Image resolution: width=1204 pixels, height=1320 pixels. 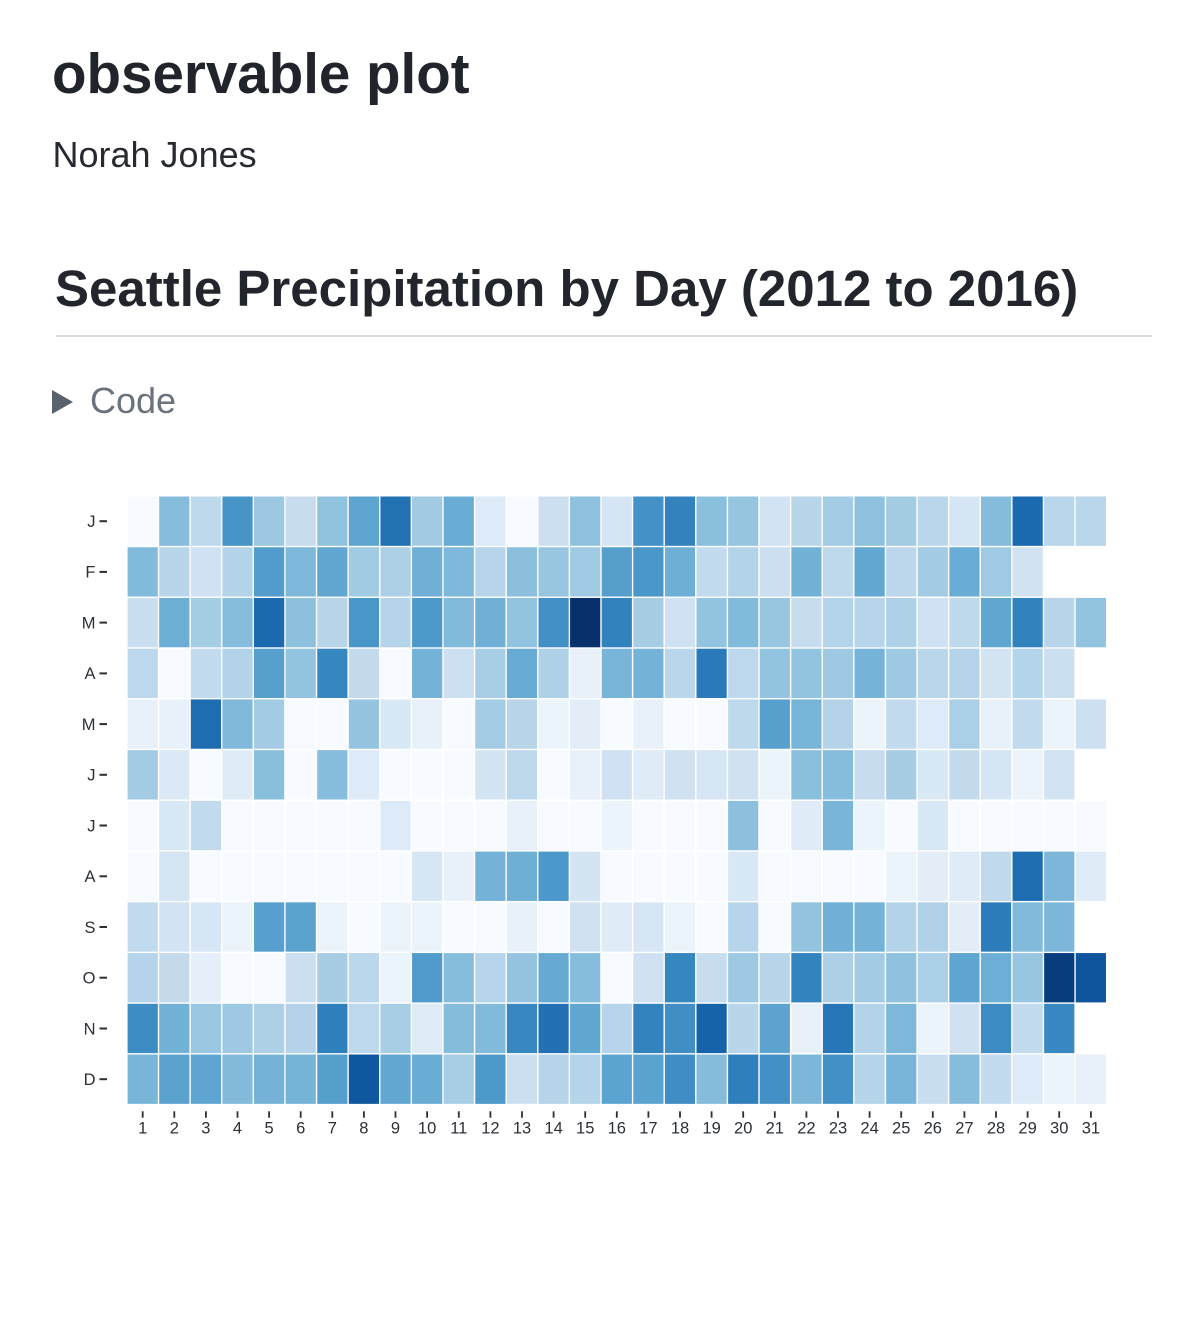 What do you see at coordinates (933, 1128) in the screenshot?
I see `svg-text: 26` at bounding box center [933, 1128].